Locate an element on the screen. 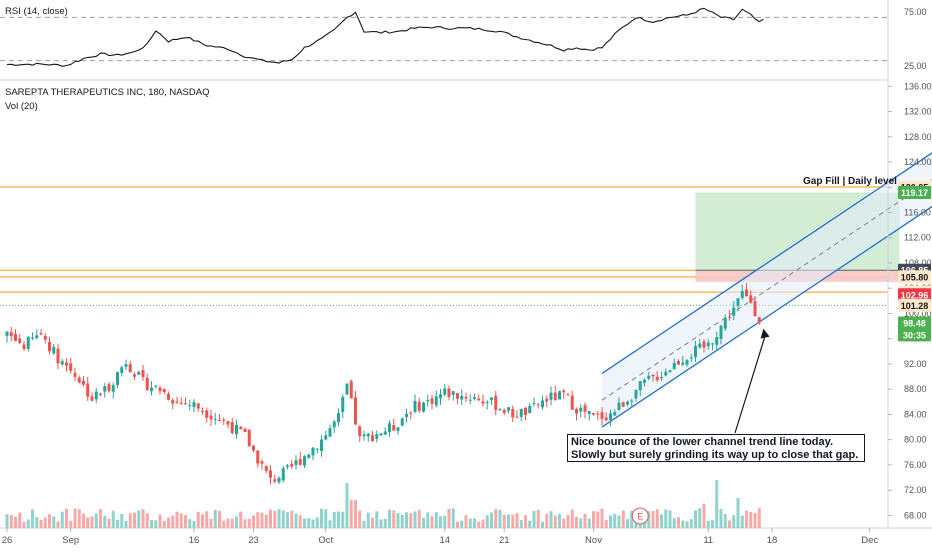  annotation-arrow-line is located at coordinates (750, 384).